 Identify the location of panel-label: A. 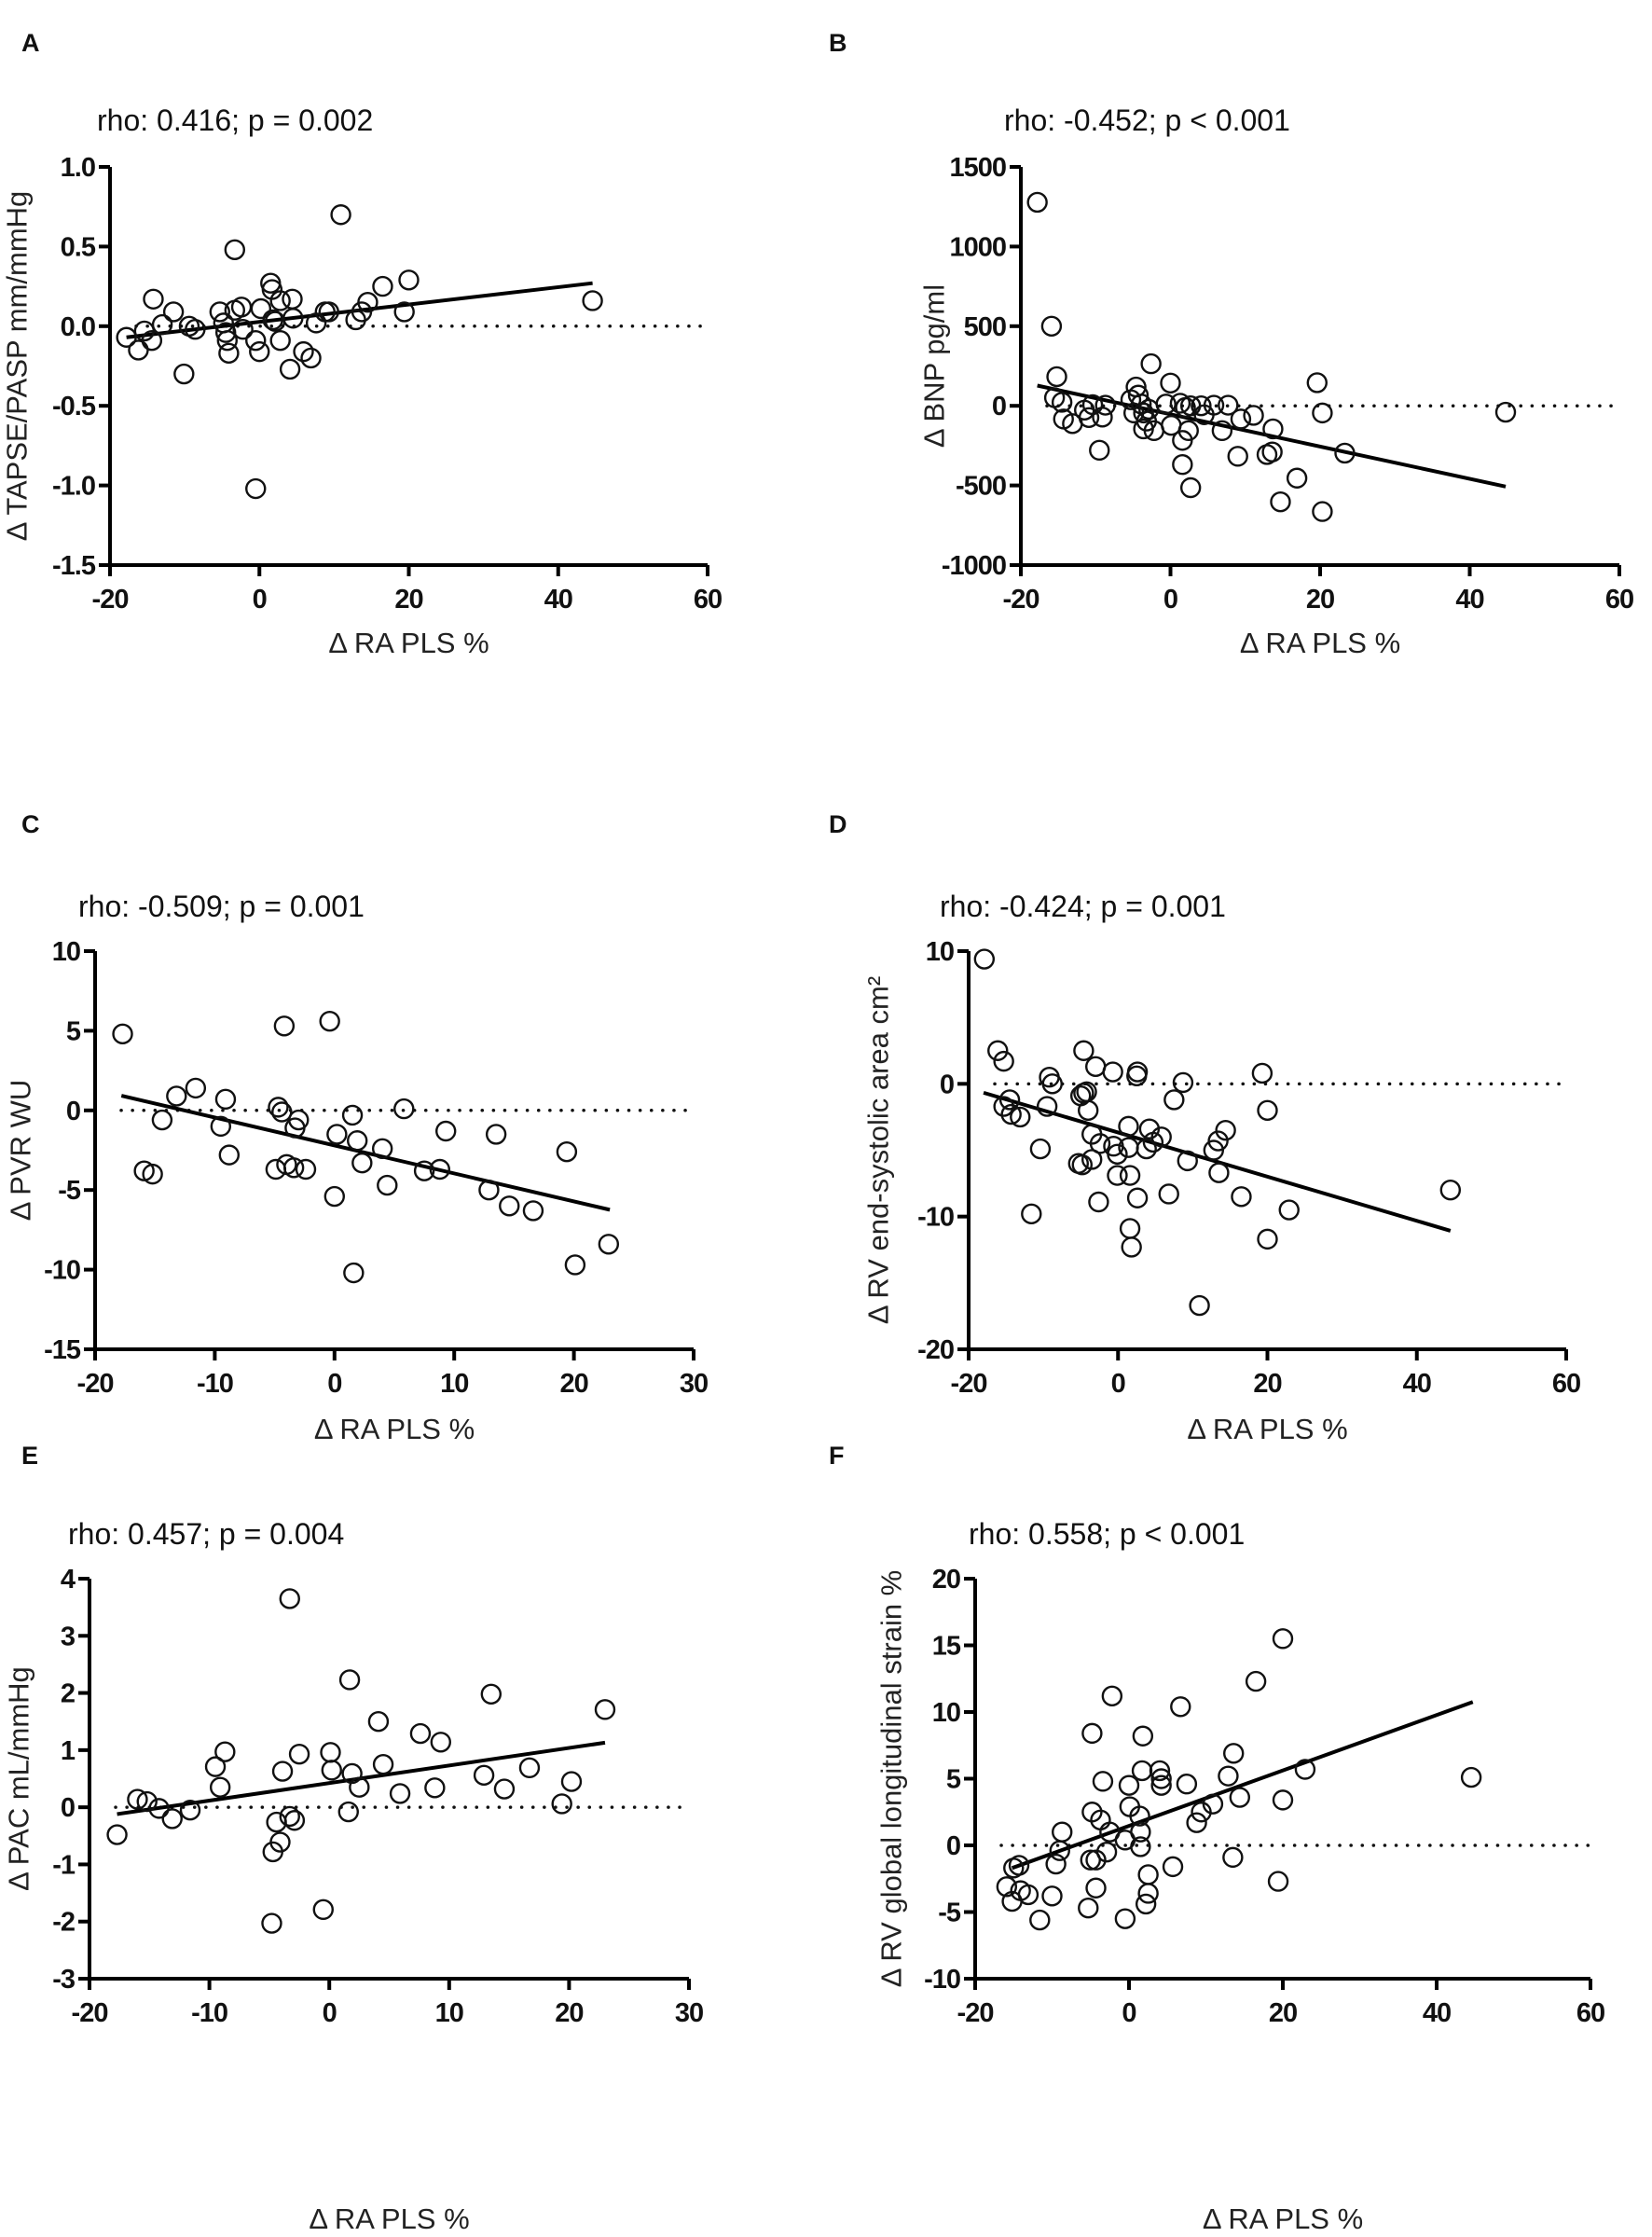
(30, 43).